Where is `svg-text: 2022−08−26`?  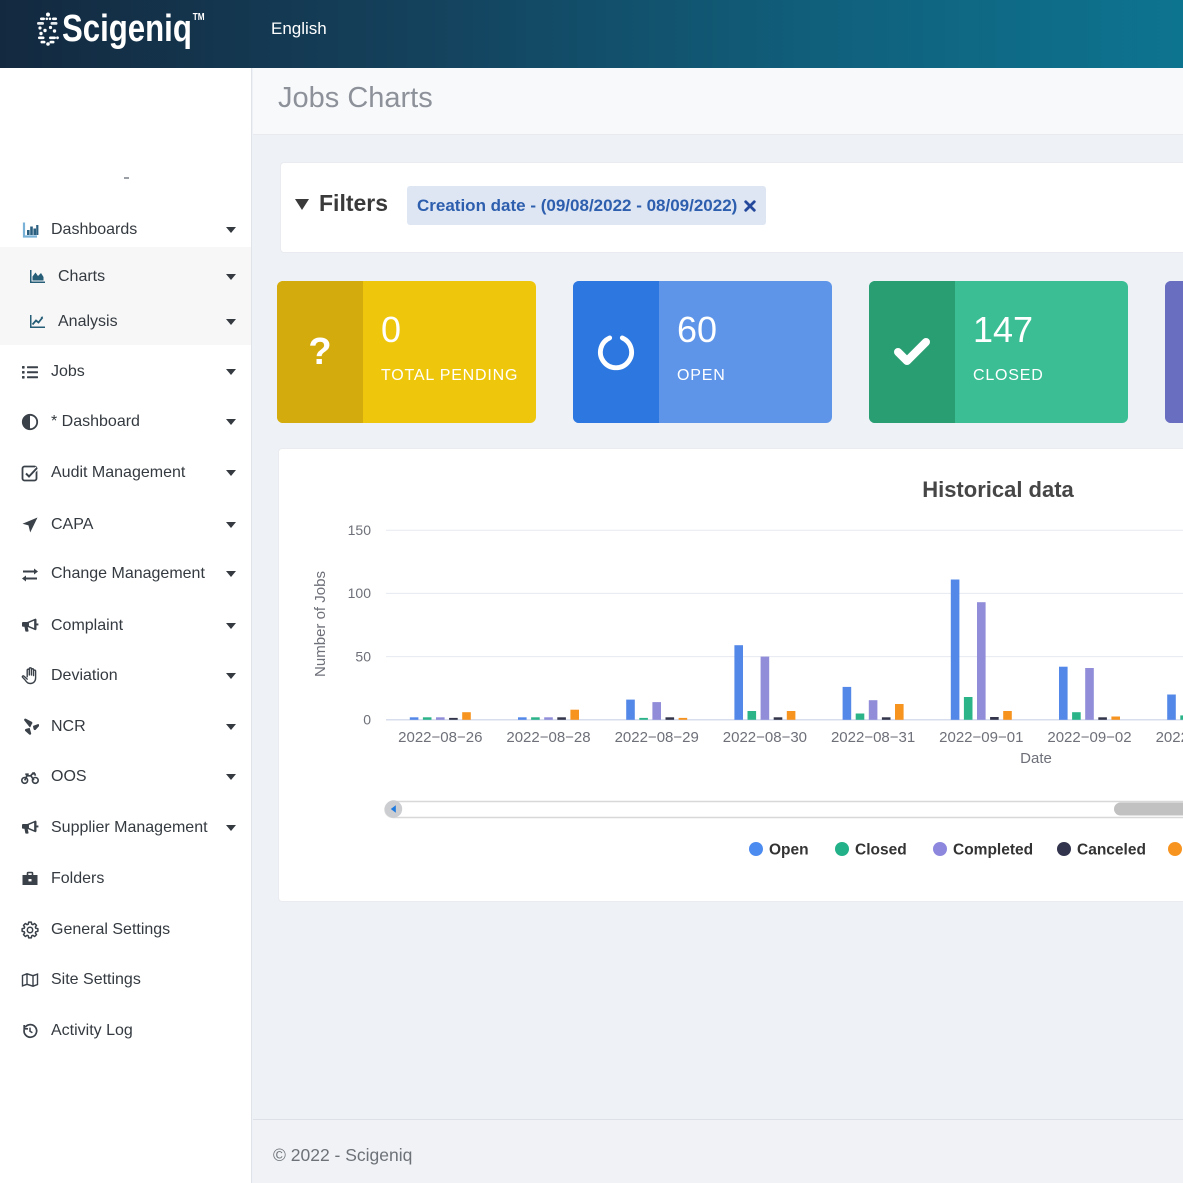
svg-text: 2022−08−26 is located at coordinates (440, 737).